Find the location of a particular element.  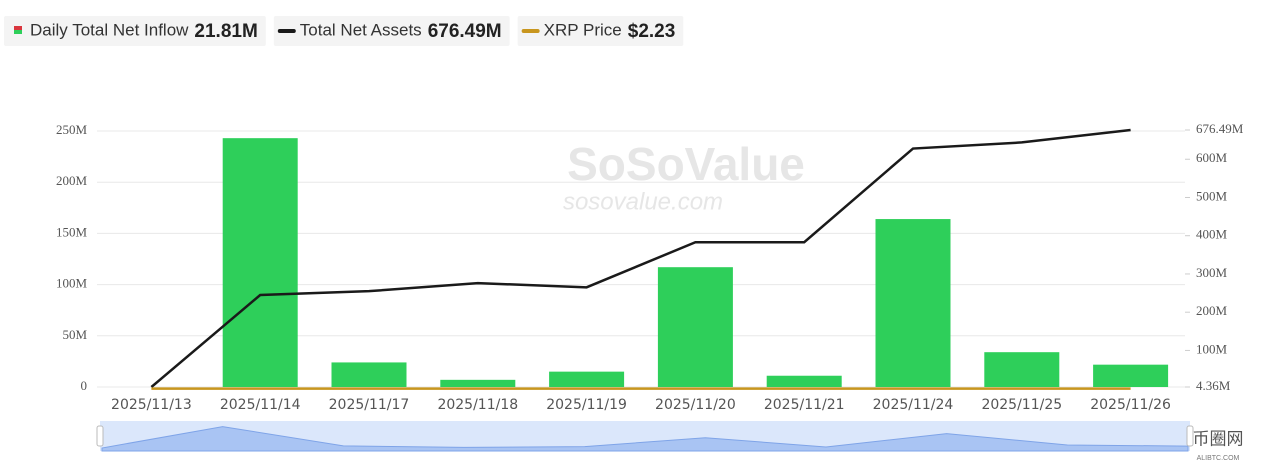

legend-value: 676.49M is located at coordinates (465, 31).